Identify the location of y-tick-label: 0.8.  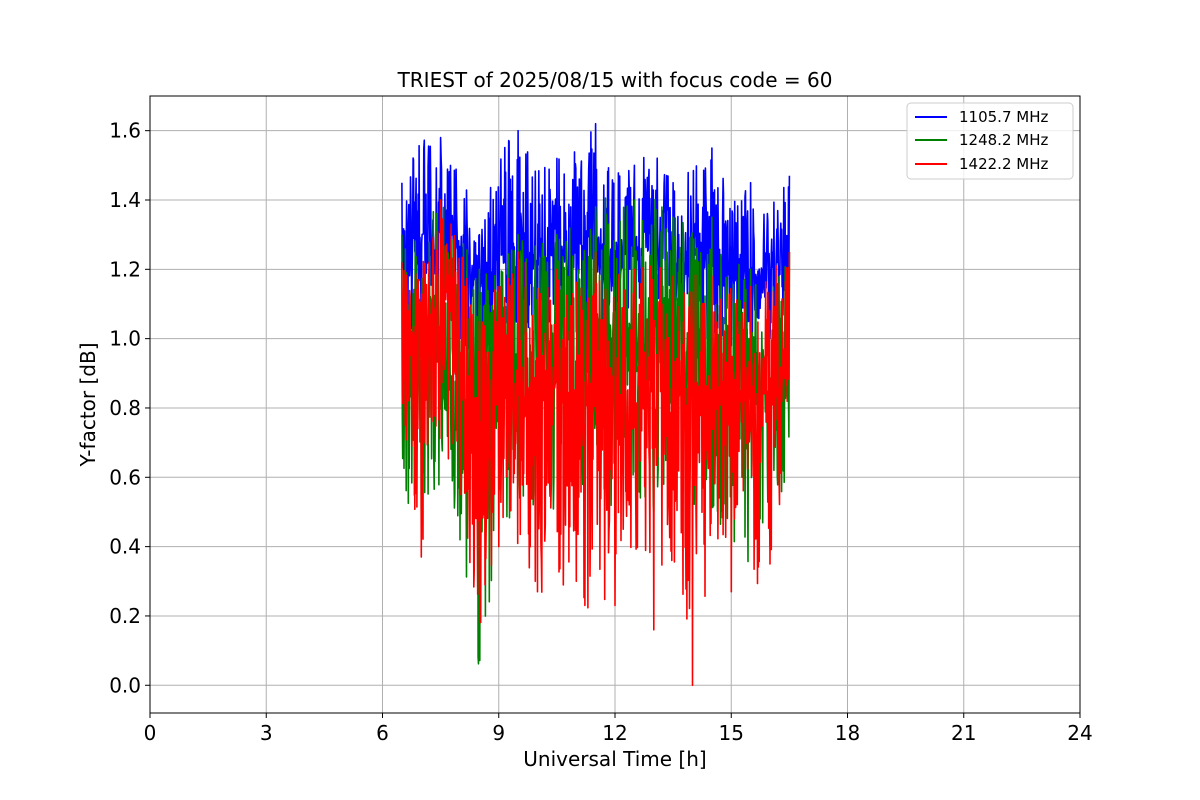
(125, 408).